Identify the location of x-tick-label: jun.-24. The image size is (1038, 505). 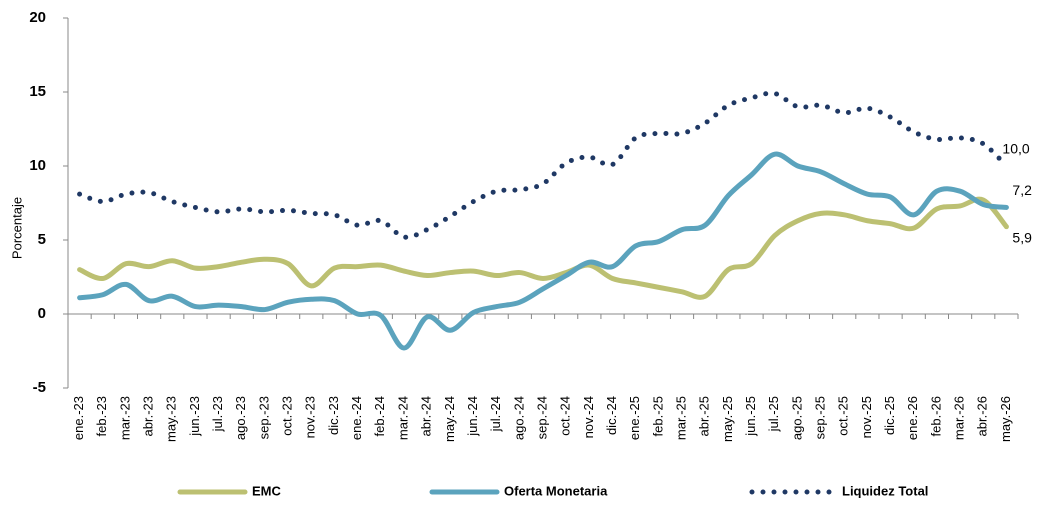
(472, 416).